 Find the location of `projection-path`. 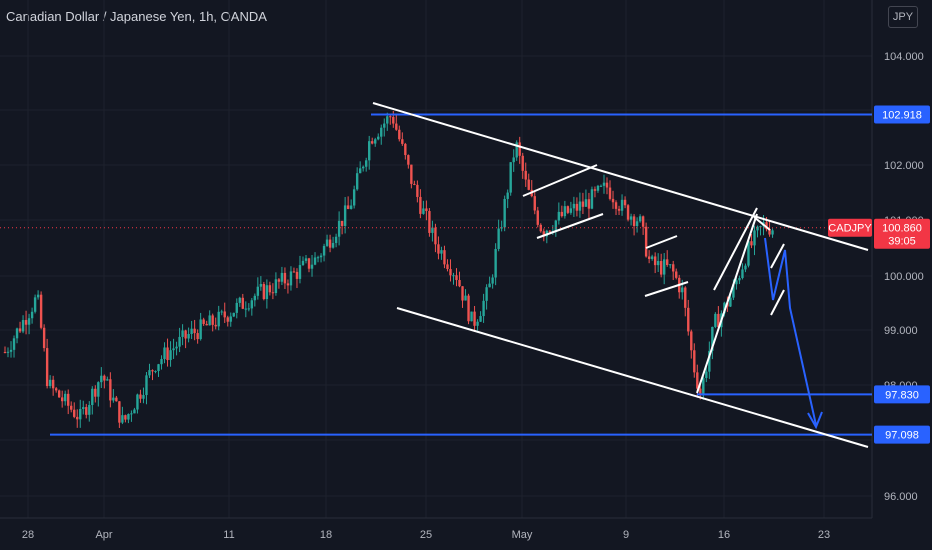

projection-path is located at coordinates (790, 331).